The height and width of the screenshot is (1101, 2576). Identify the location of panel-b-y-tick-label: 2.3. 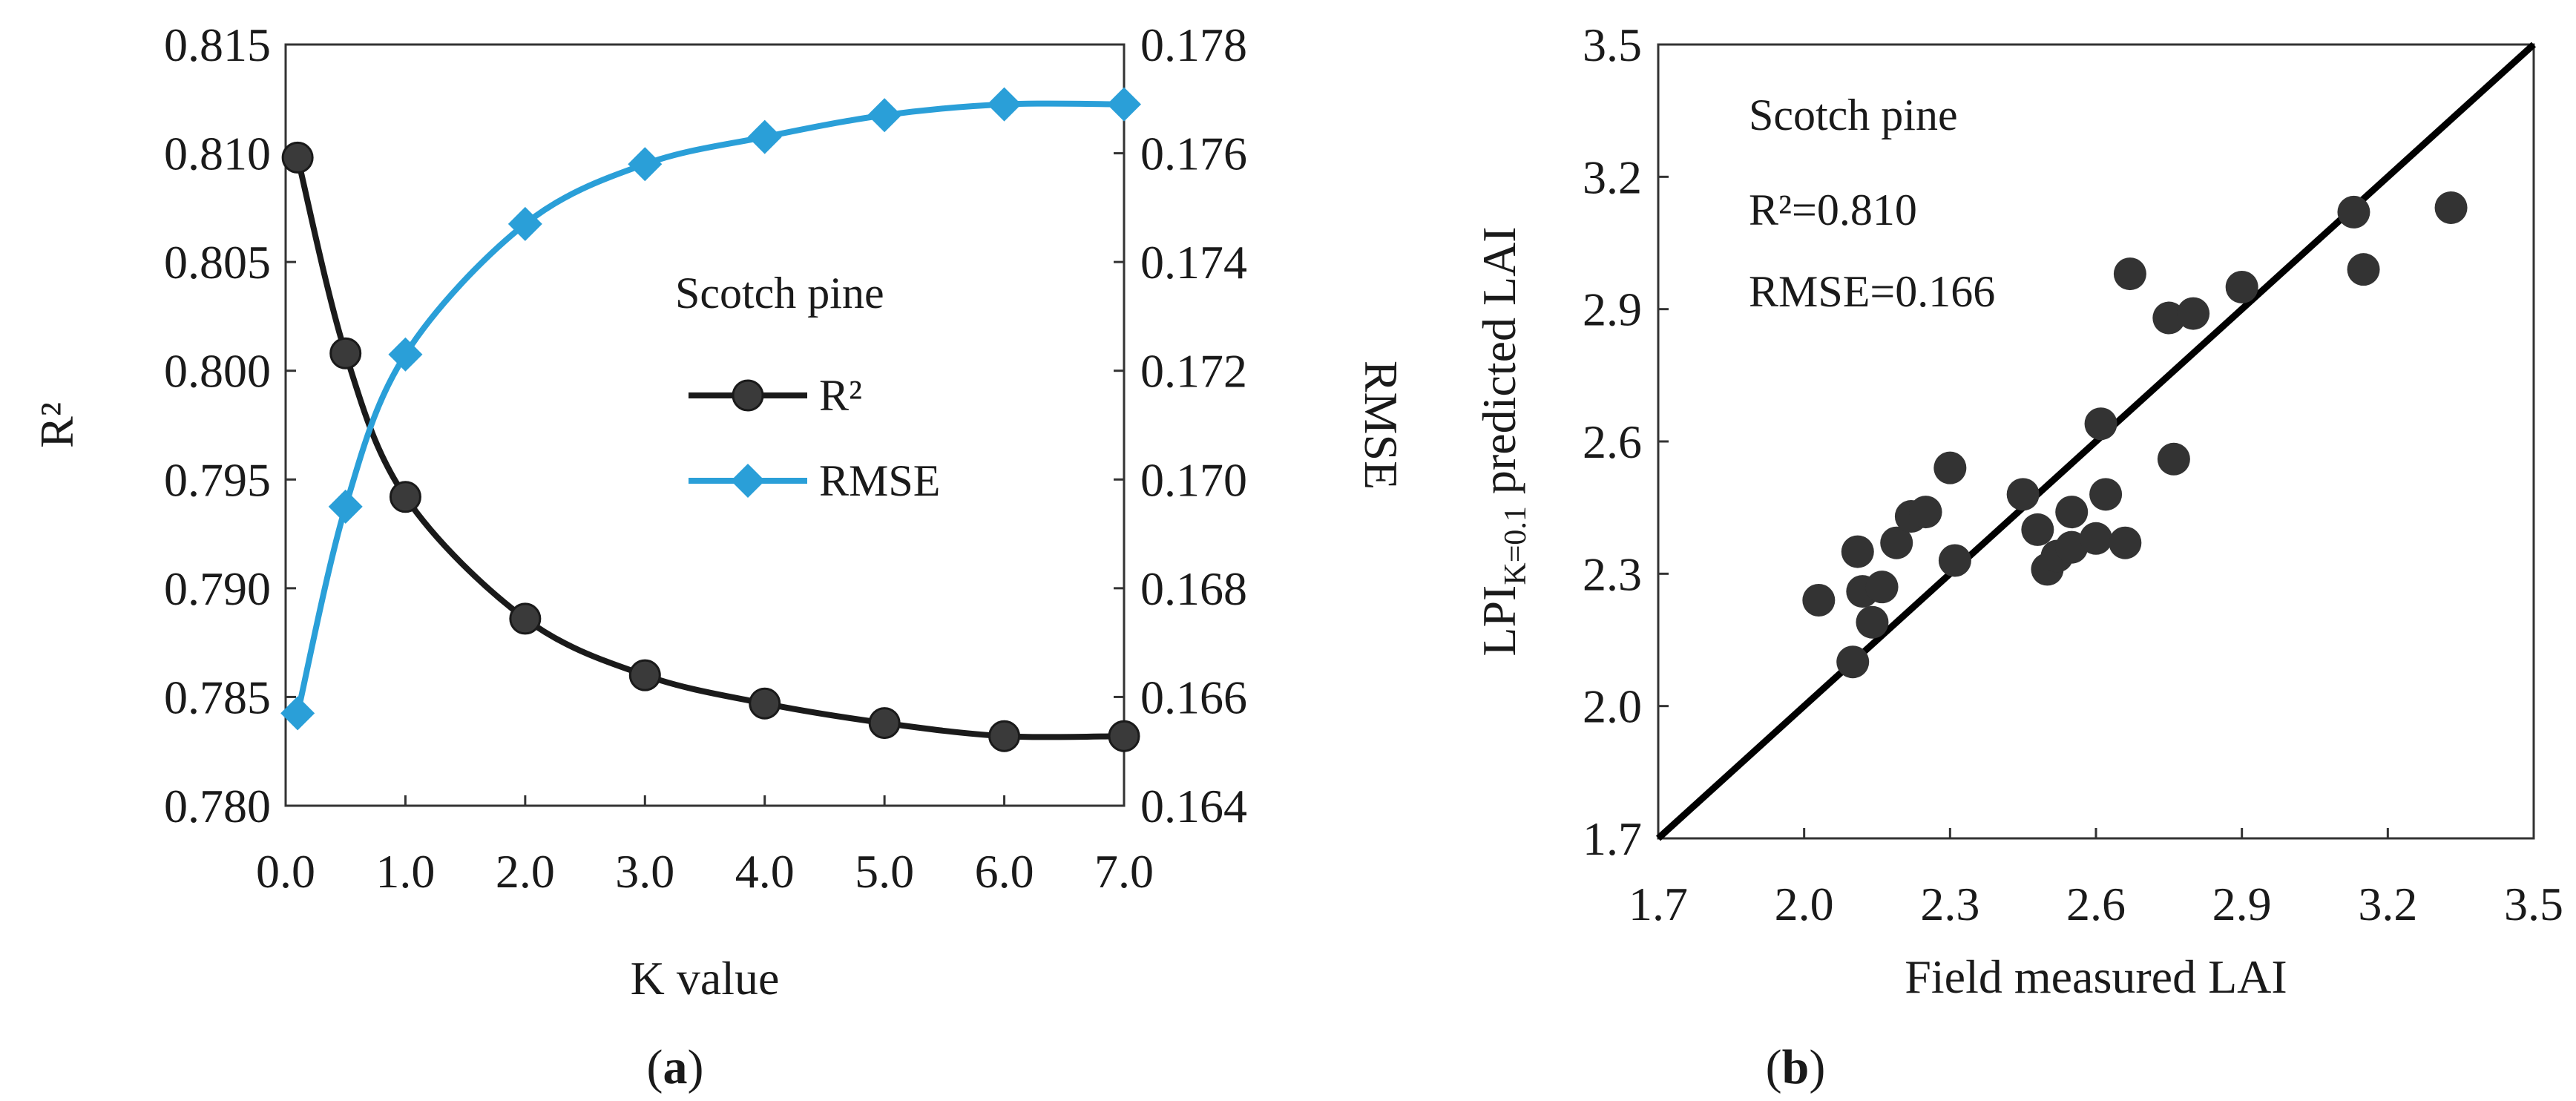
(1613, 574).